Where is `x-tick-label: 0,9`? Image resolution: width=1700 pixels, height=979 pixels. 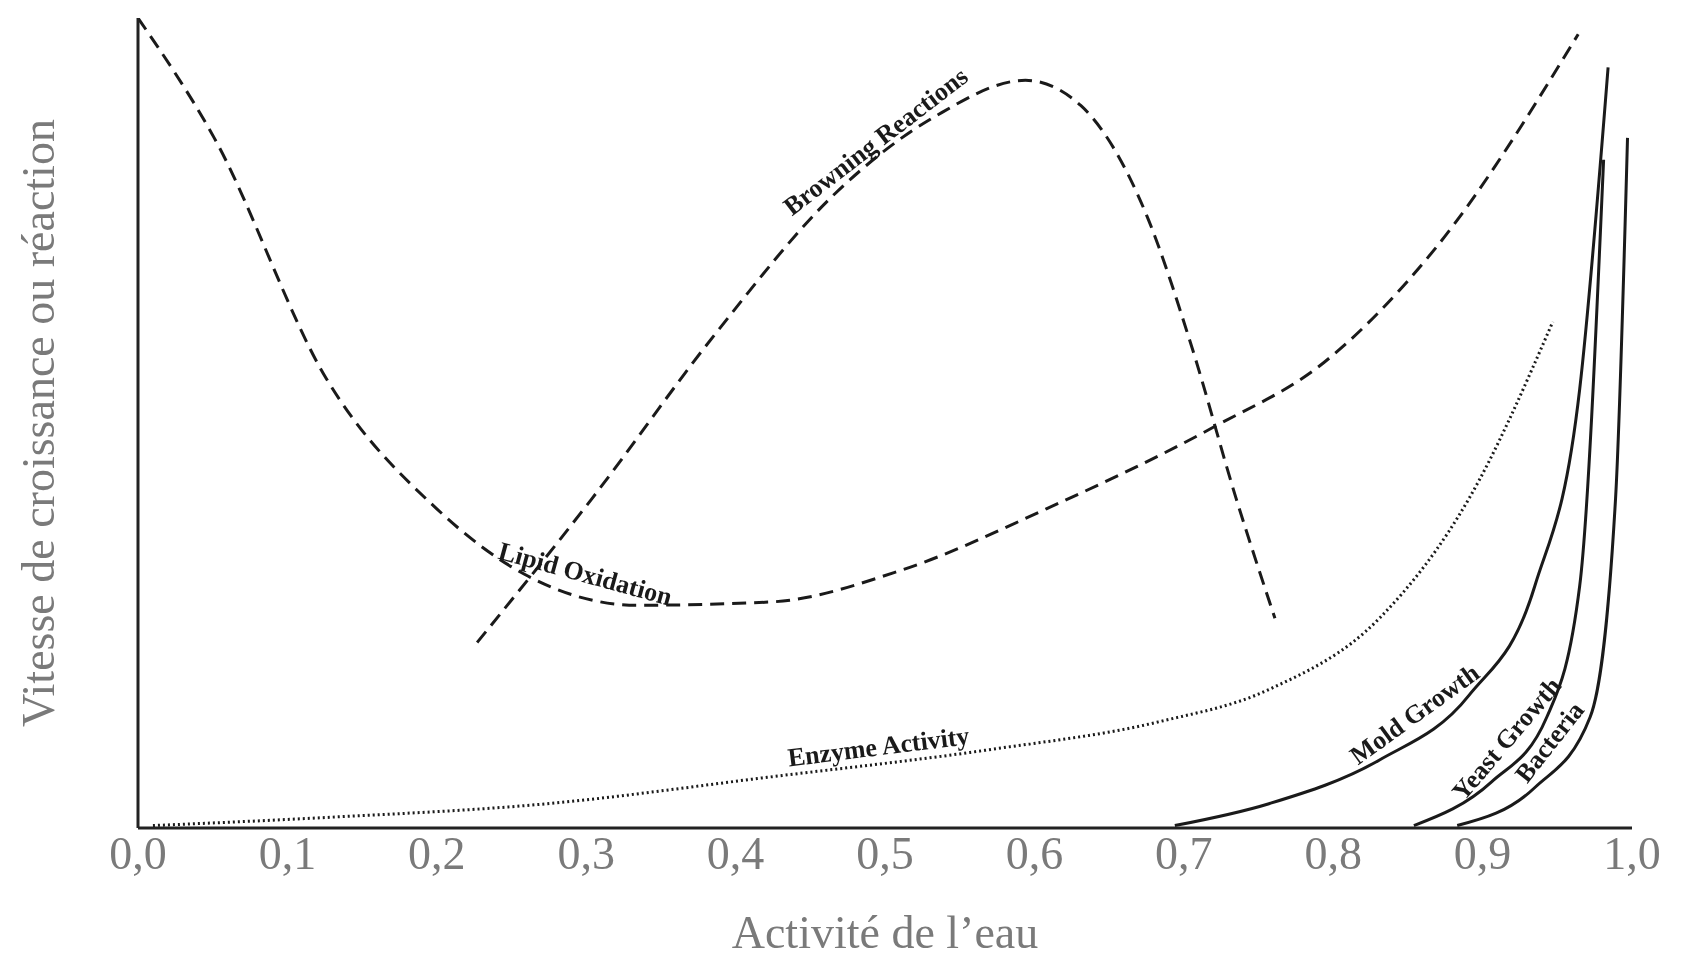 x-tick-label: 0,9 is located at coordinates (1482, 853).